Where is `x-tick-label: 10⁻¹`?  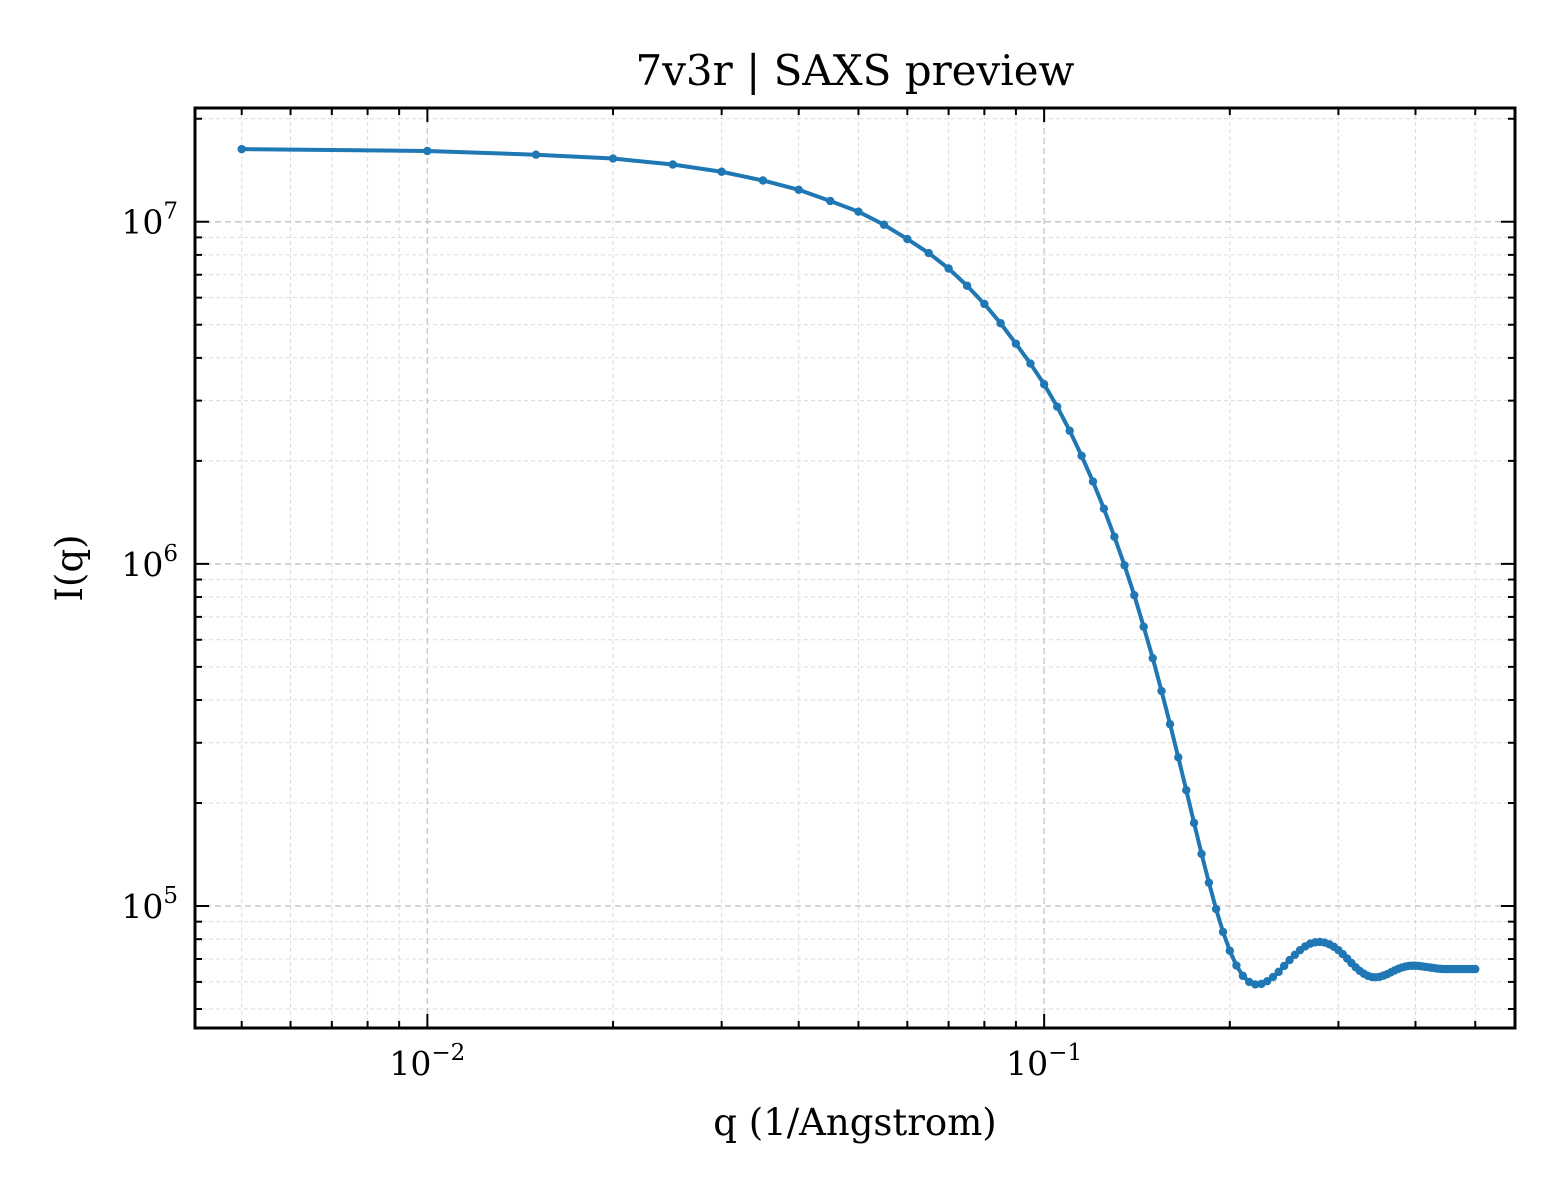
x-tick-label: 10⁻¹ is located at coordinates (1044, 1061).